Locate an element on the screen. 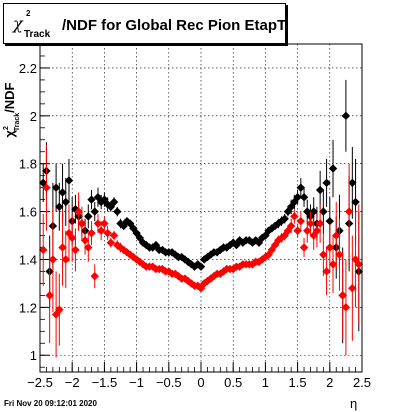 The height and width of the screenshot is (412, 400). x-tick-label: 0.5 is located at coordinates (233, 382).